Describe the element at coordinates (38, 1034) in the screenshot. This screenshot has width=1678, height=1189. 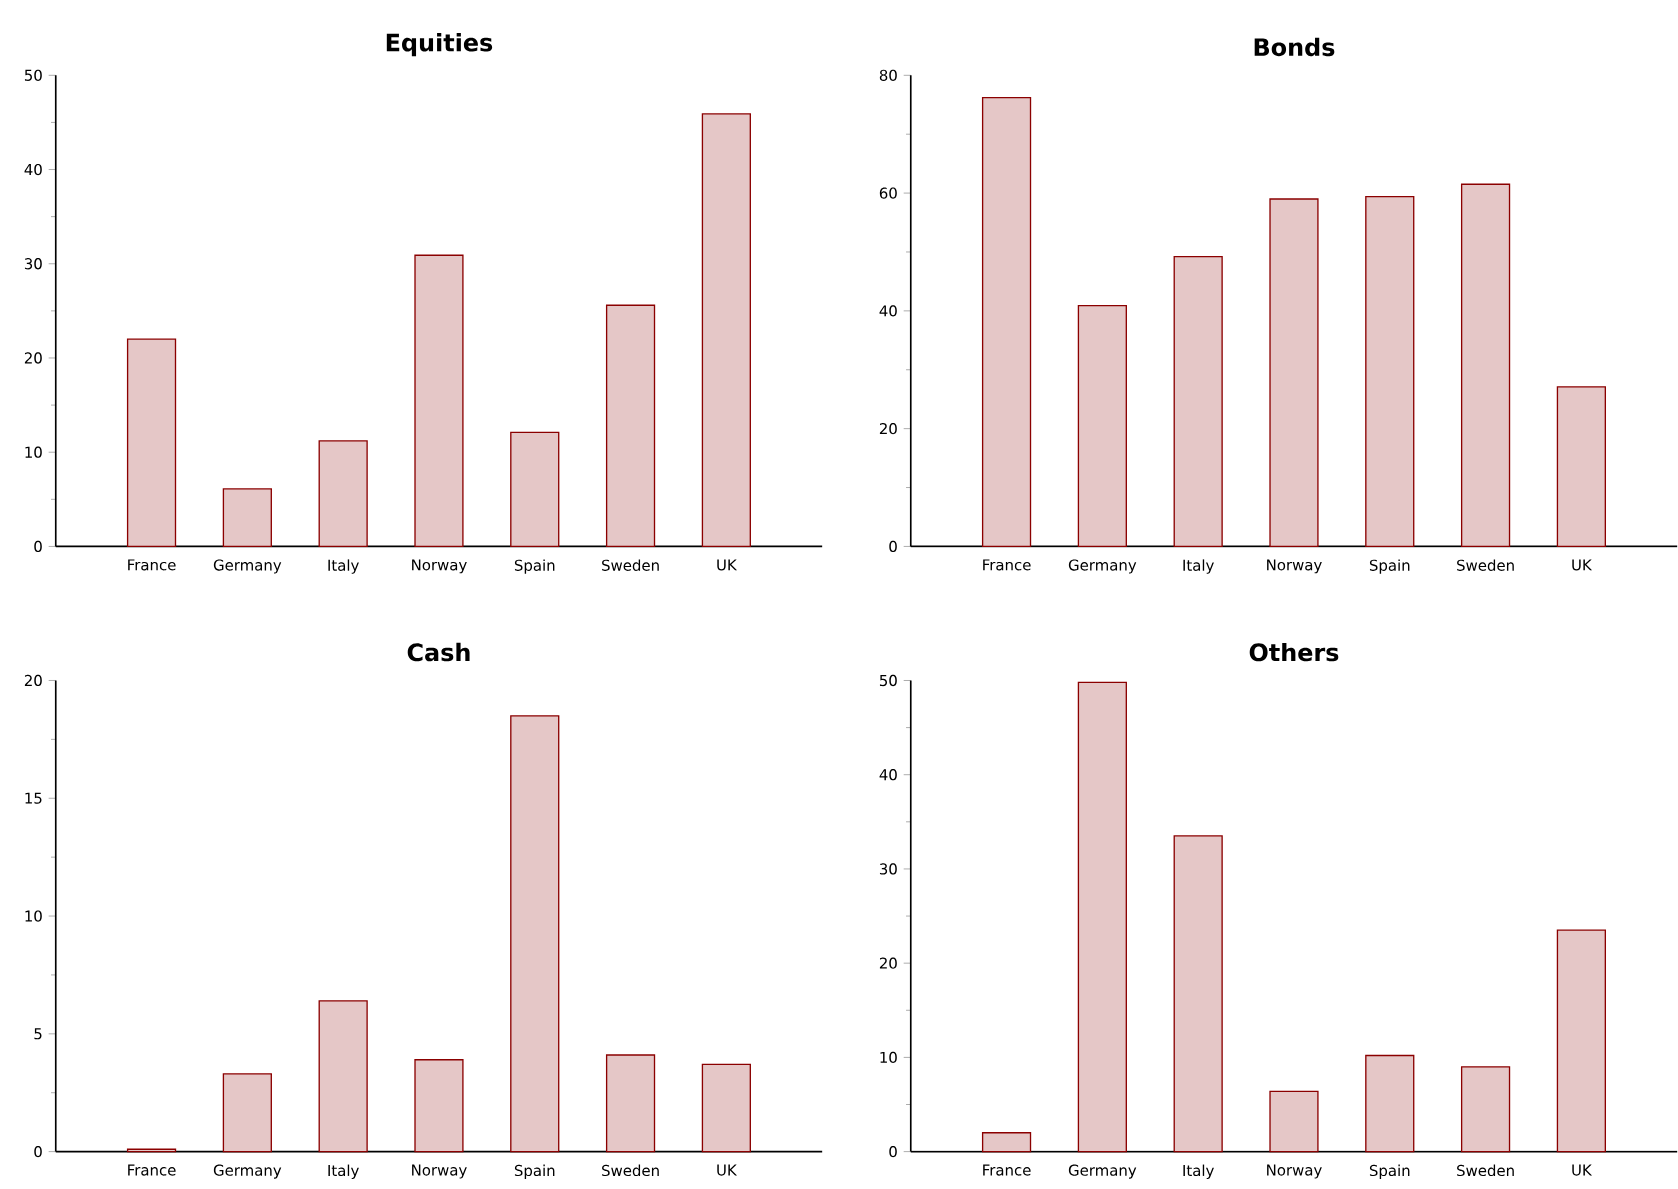
I see `y-tick-label: 5` at that location.